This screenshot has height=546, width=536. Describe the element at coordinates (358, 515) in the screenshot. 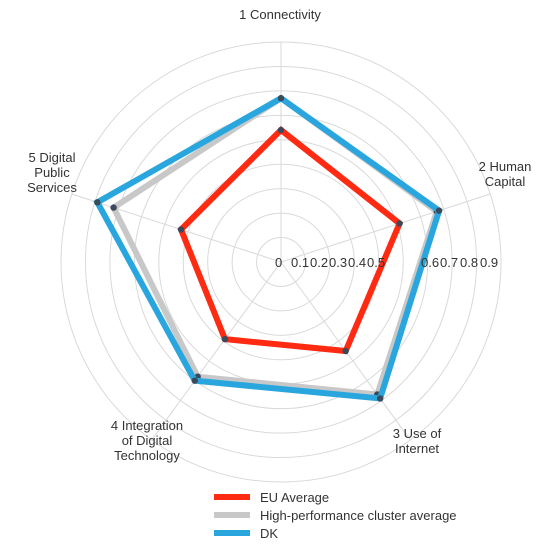

I see `legend-label: High-performance cluster average` at that location.